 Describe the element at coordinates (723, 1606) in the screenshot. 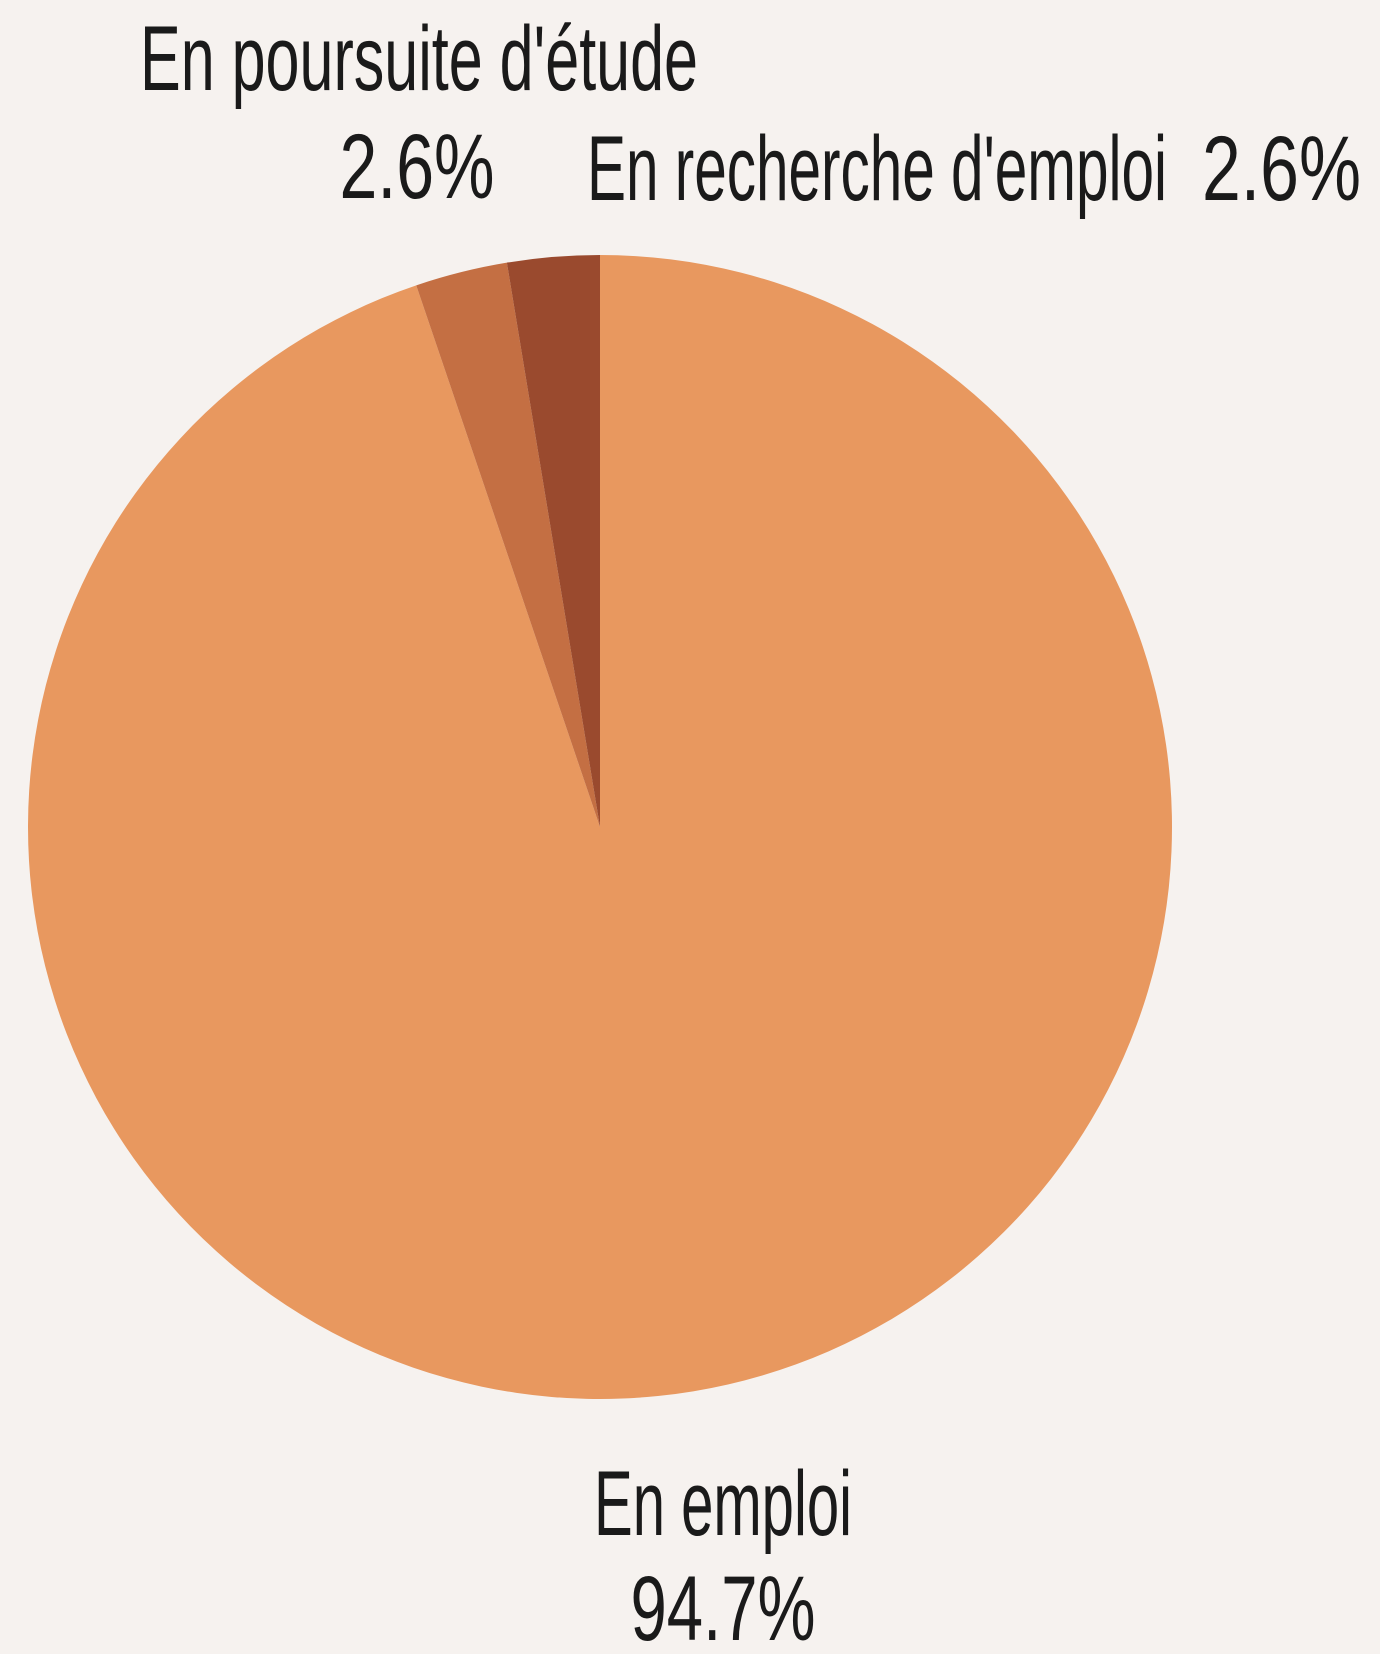

I see `slice-value-label: 94.7%` at that location.